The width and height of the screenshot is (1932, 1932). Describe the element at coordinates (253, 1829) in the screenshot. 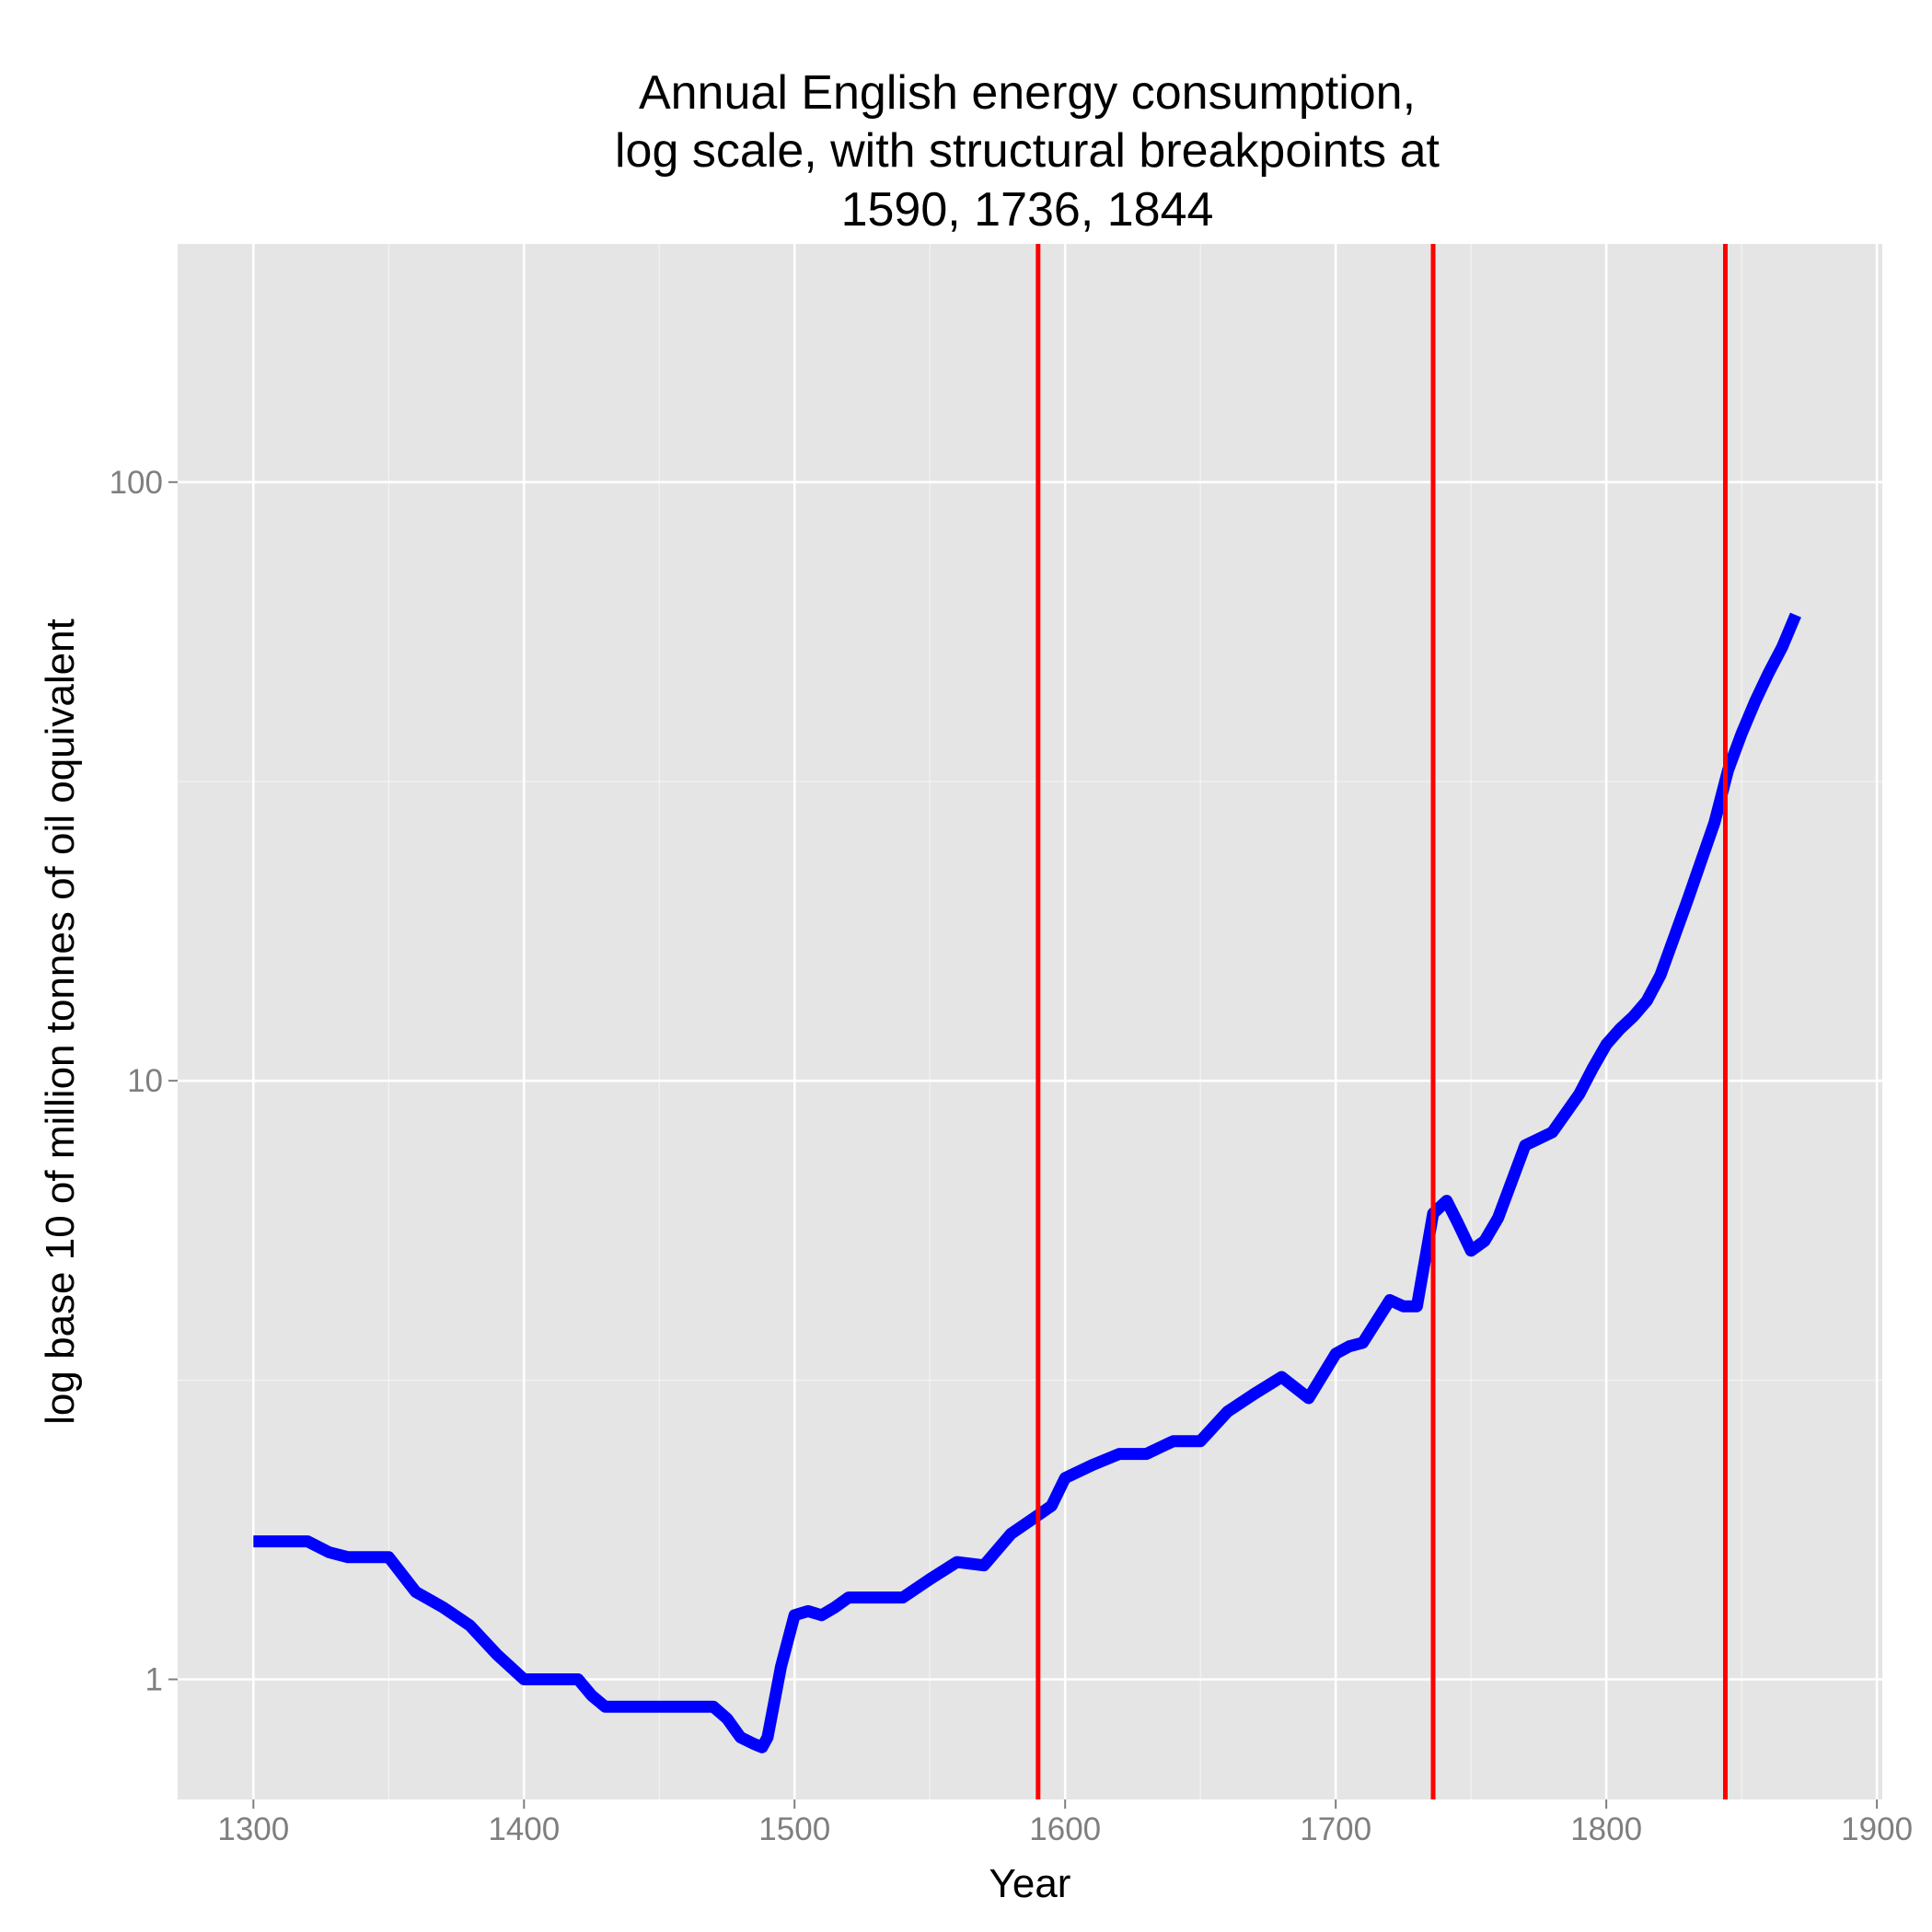

I see `x-tick-label: 1300` at that location.